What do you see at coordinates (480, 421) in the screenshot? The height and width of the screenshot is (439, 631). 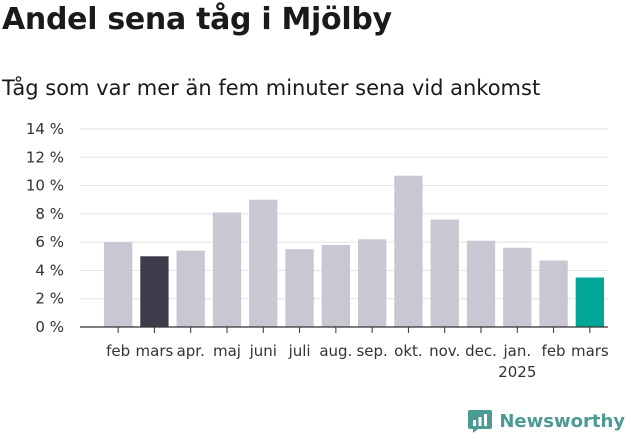 I see `newsworthy-logo-icon` at bounding box center [480, 421].